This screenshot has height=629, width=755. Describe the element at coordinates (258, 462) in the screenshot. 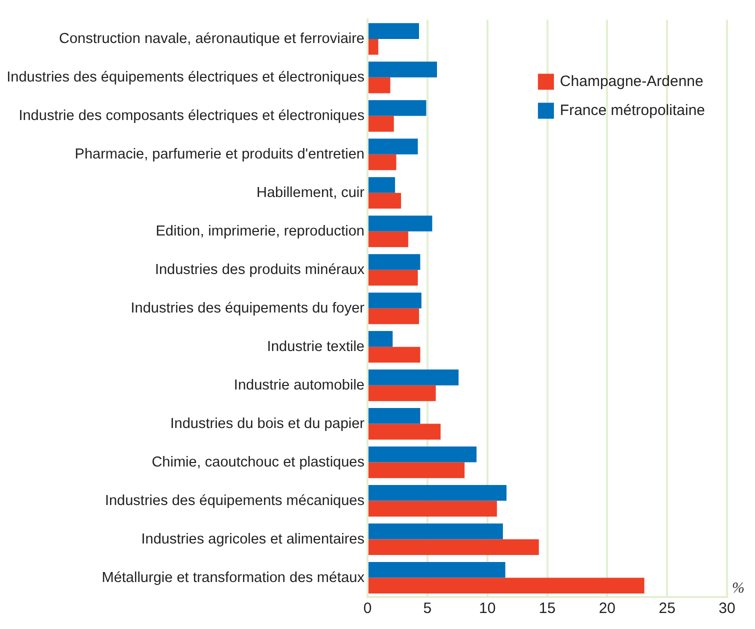

I see `y-tick-label: Chimie, caoutchouc et plastiques` at that location.